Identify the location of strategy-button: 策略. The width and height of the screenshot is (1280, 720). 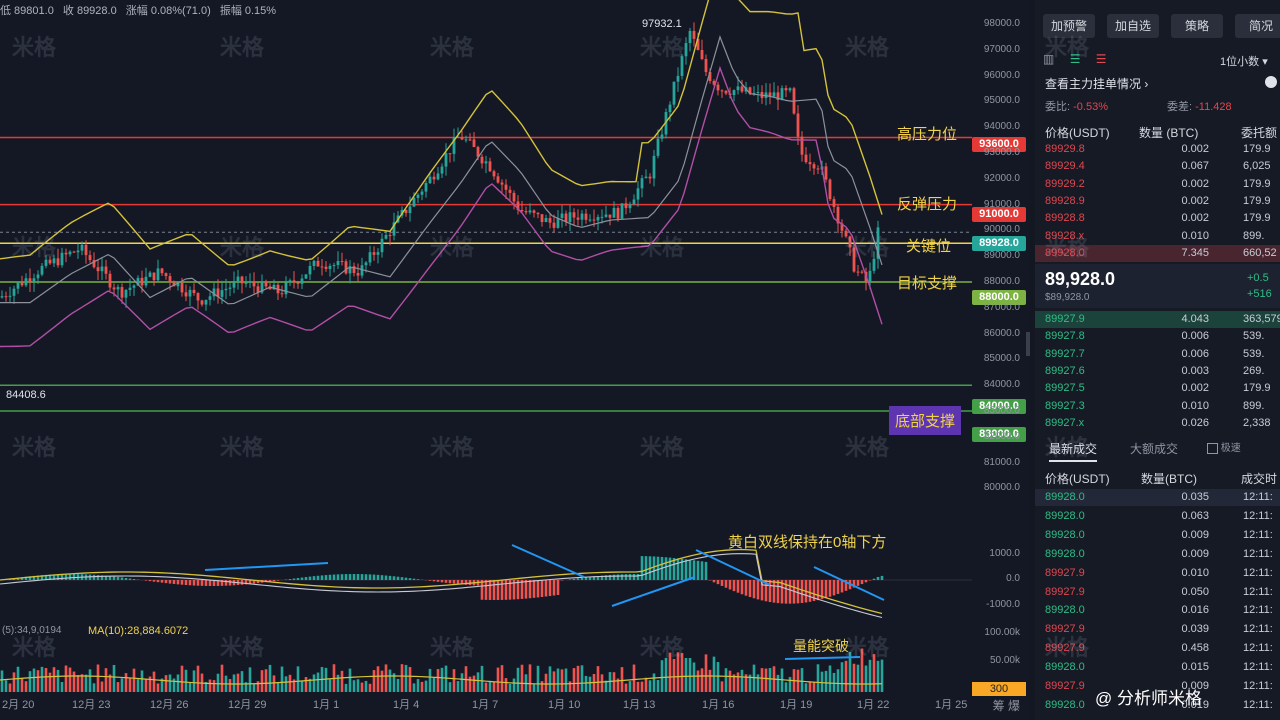
(1197, 26).